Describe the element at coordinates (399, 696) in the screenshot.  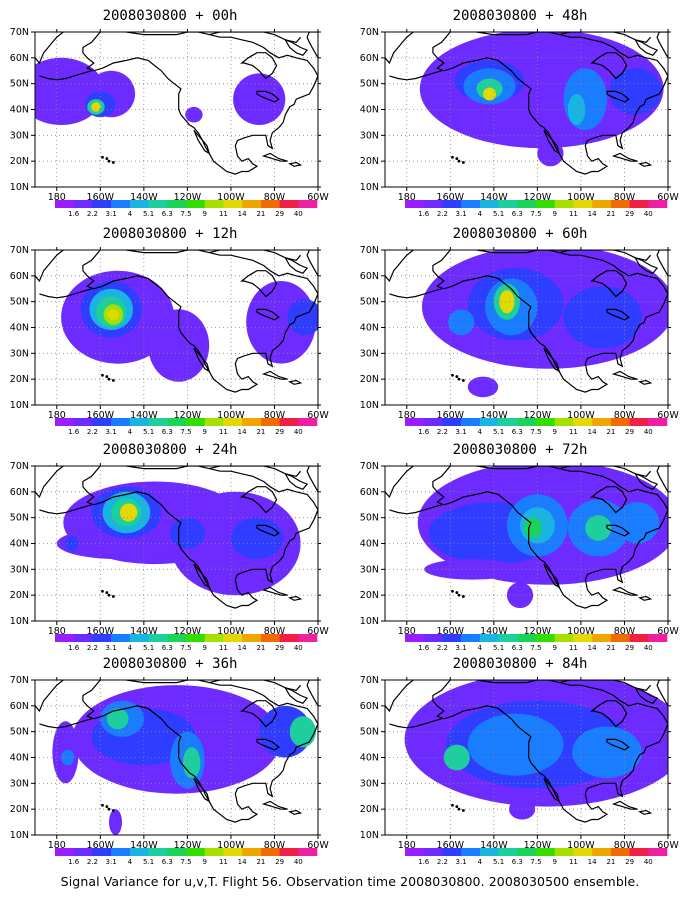
I see `coastline-kamchatka` at that location.